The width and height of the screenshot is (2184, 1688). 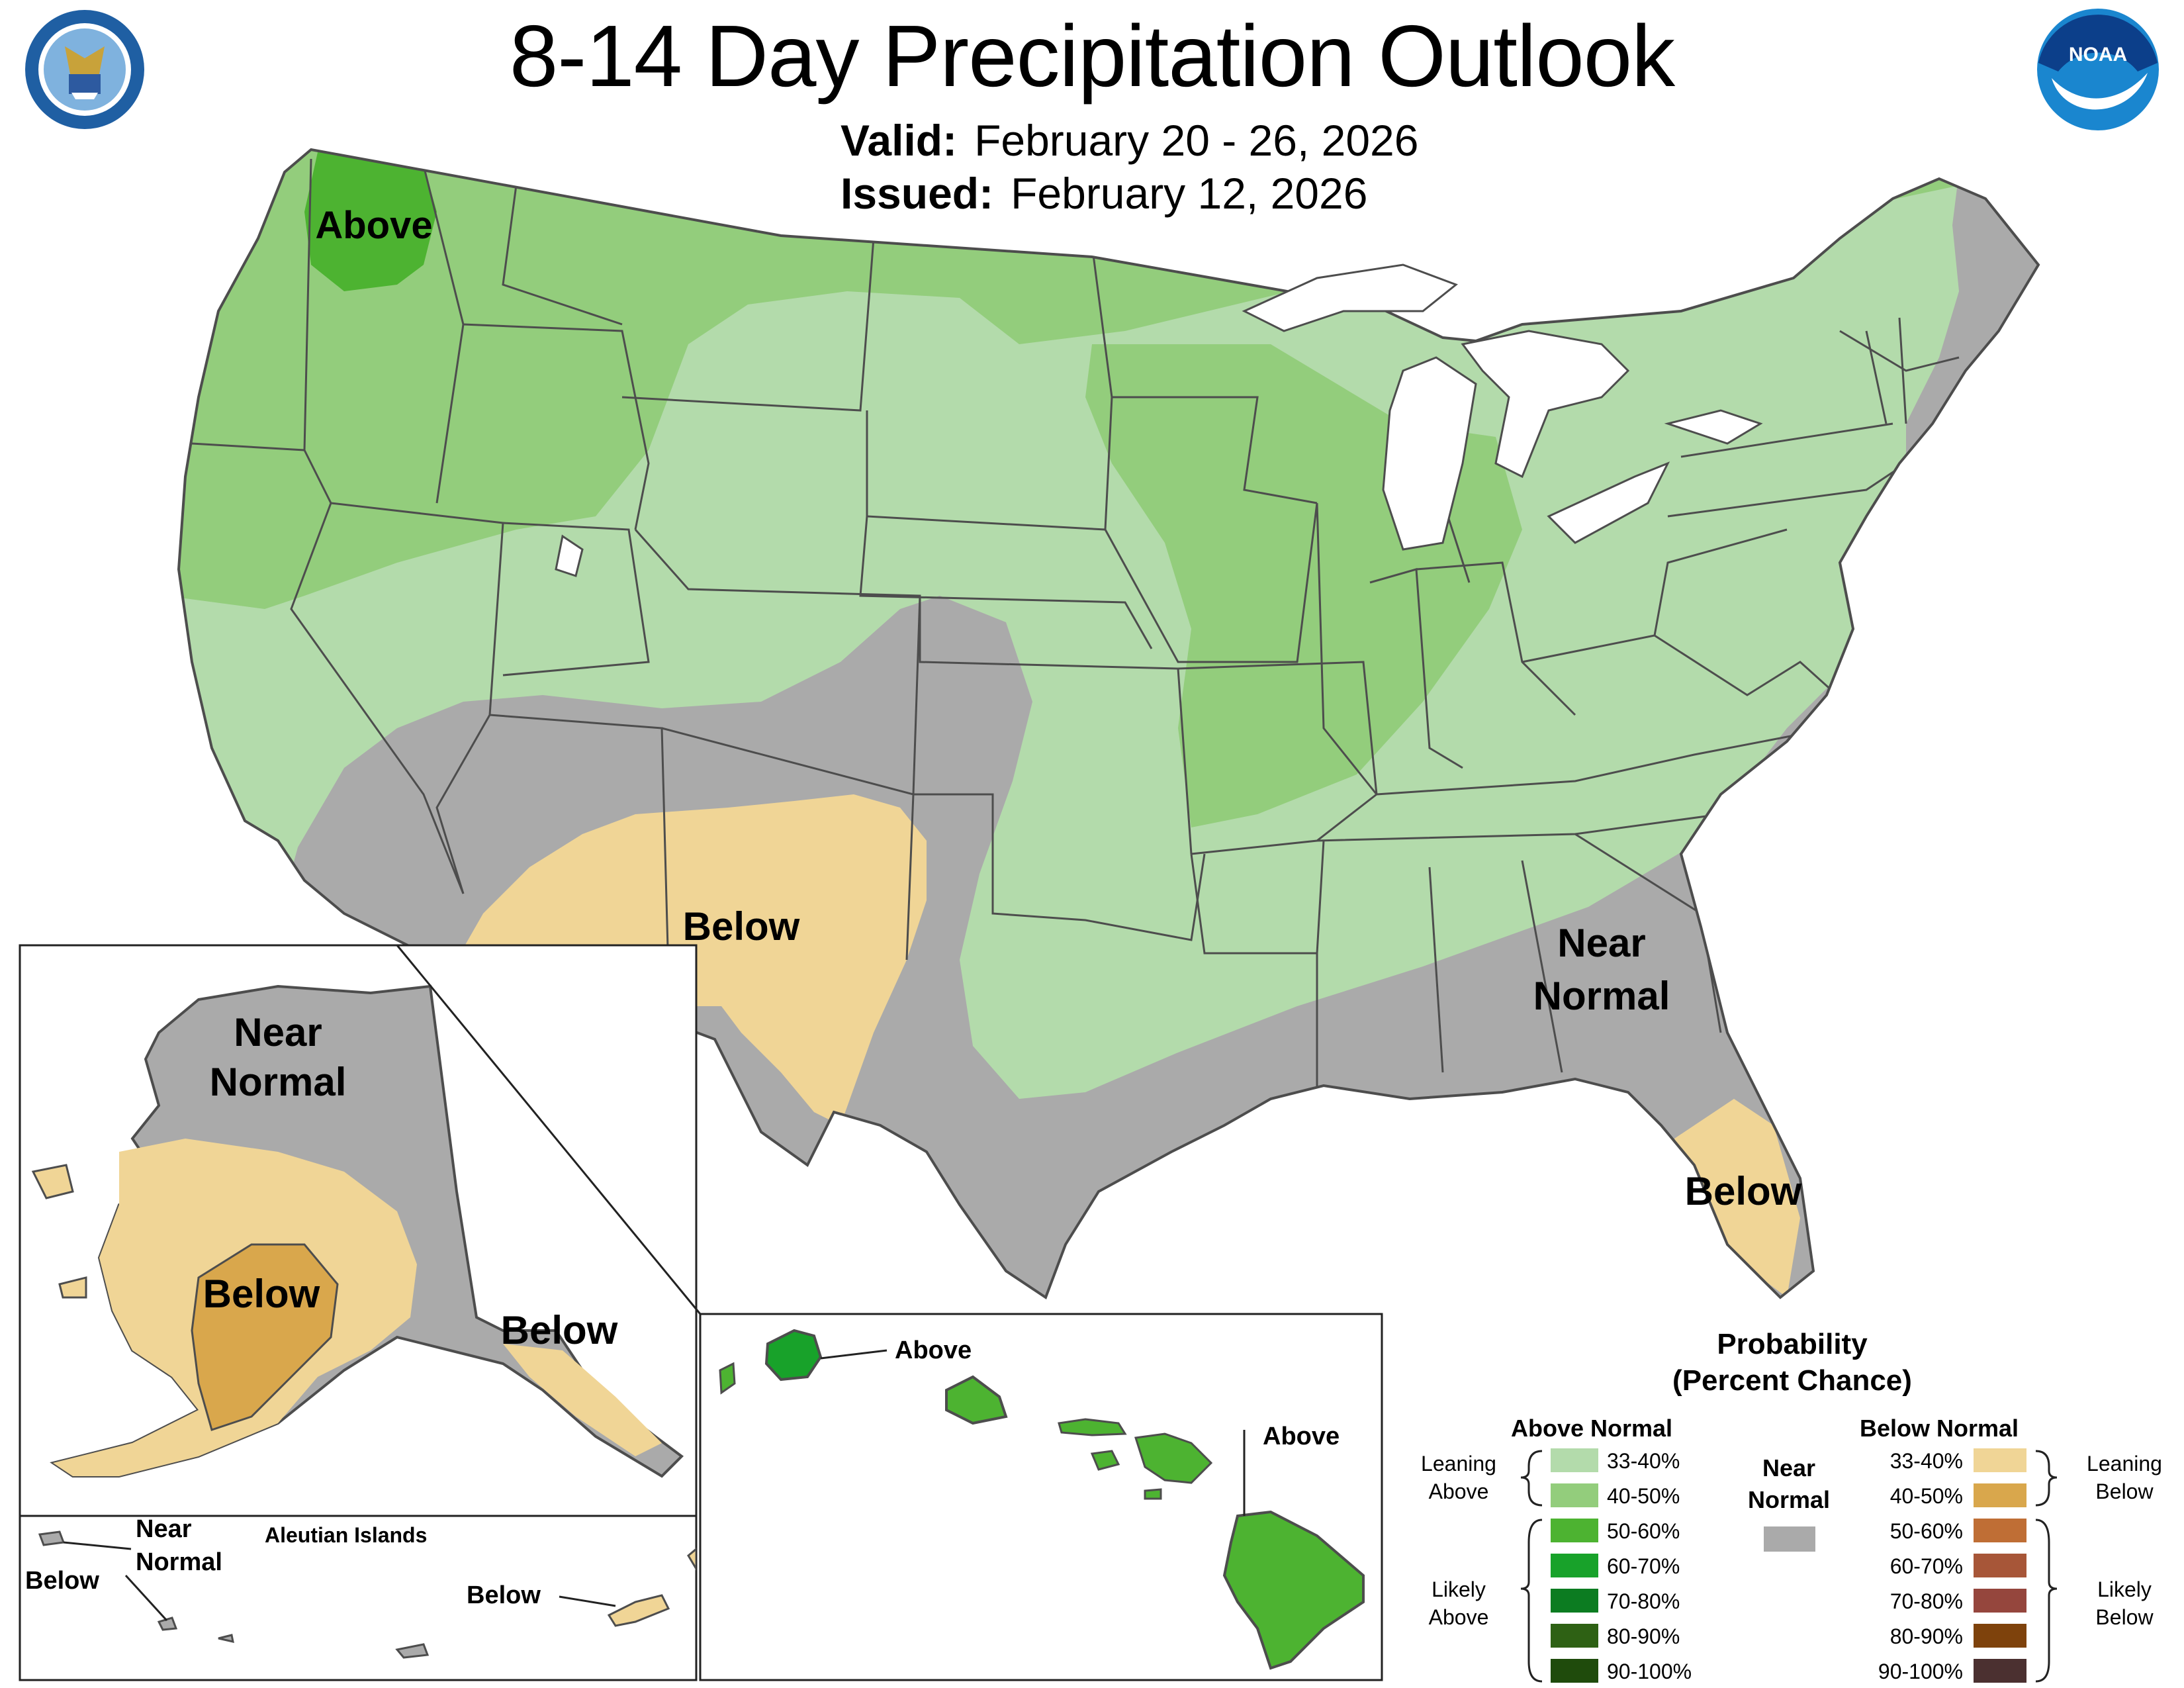 What do you see at coordinates (899, 140) in the screenshot?
I see `valid-label: Valid:` at bounding box center [899, 140].